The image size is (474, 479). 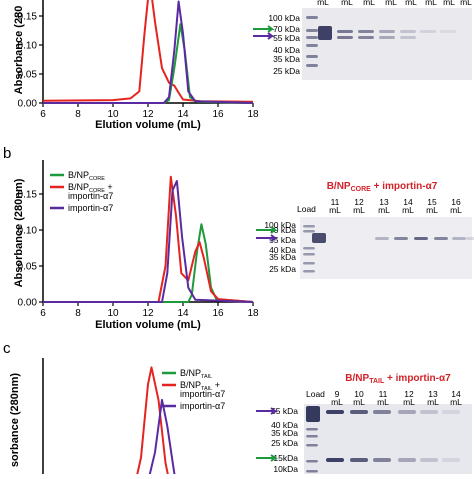 What do you see at coordinates (183, 313) in the screenshot?
I see `x-tick-label: 14` at bounding box center [183, 313].